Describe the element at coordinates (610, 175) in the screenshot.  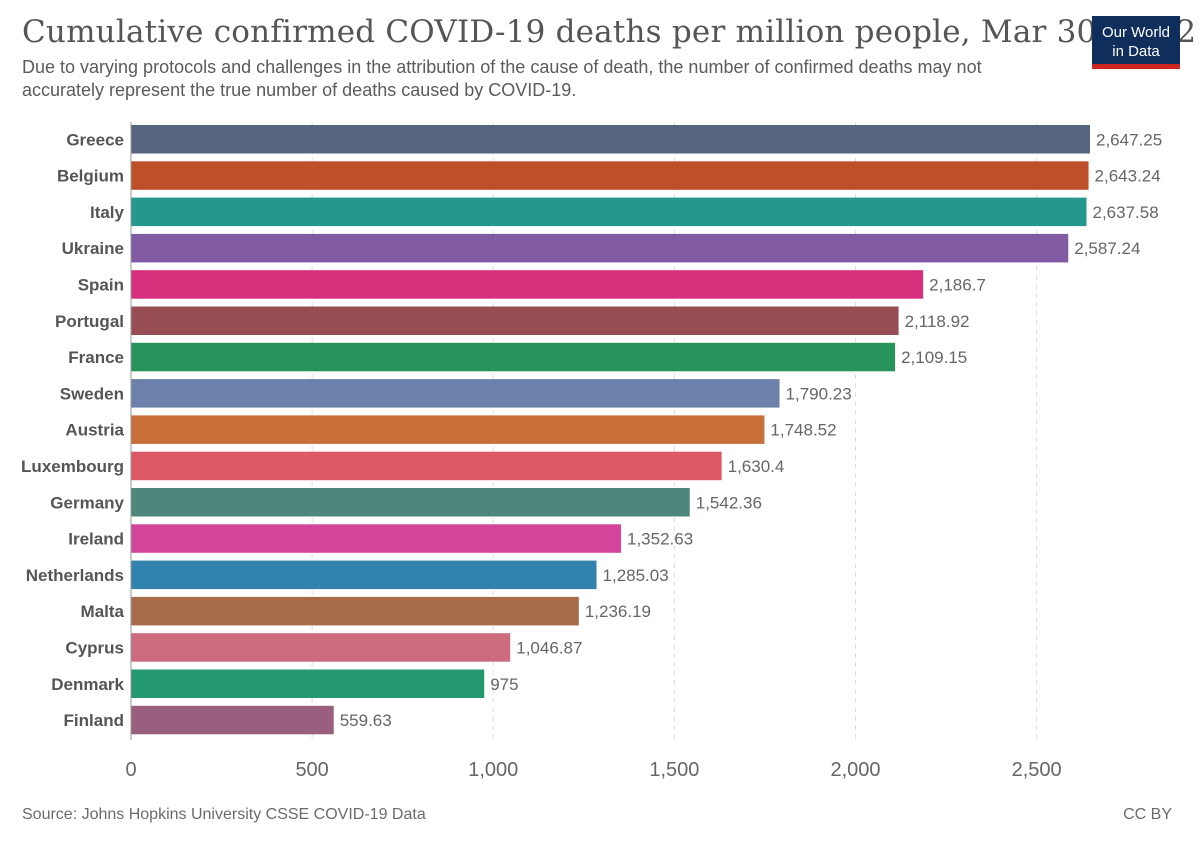
I see `bar-belgium` at that location.